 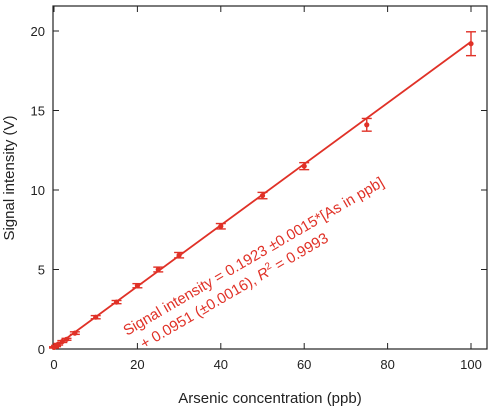 I want to click on y-tick-label-0: 0, so click(x=41, y=349).